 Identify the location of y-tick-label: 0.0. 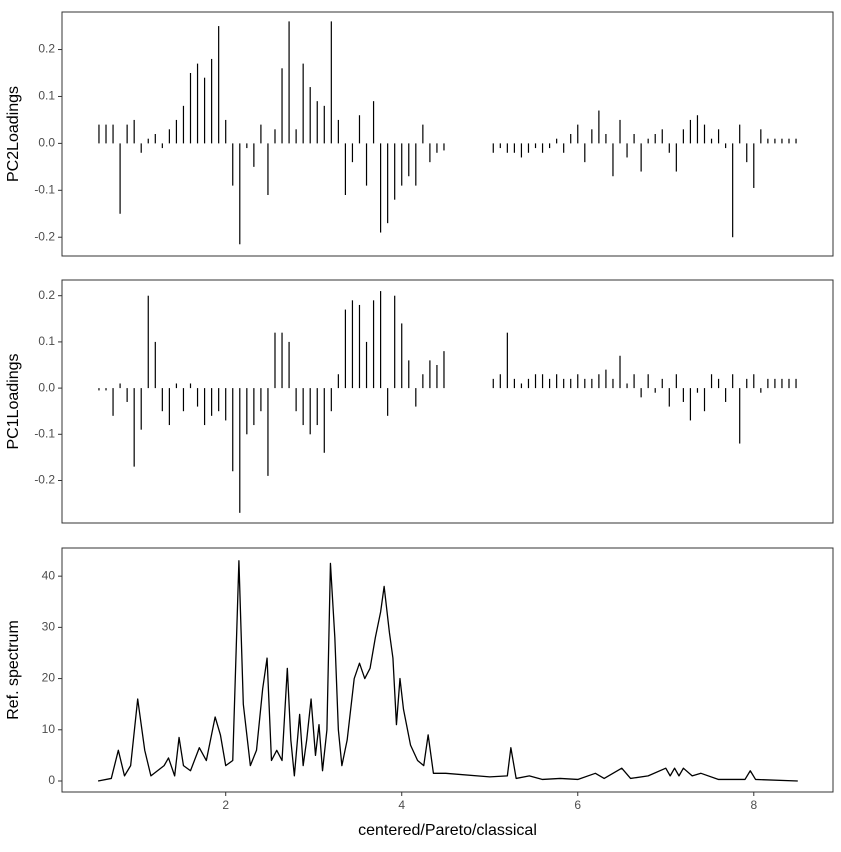
(46, 143).